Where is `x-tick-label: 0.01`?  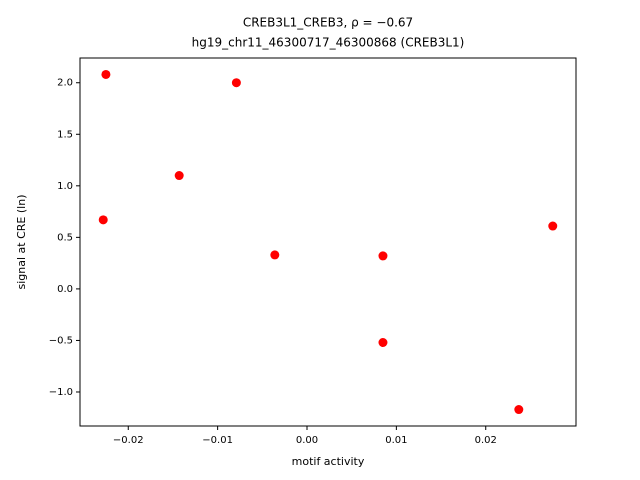
x-tick-label: 0.01 is located at coordinates (396, 440).